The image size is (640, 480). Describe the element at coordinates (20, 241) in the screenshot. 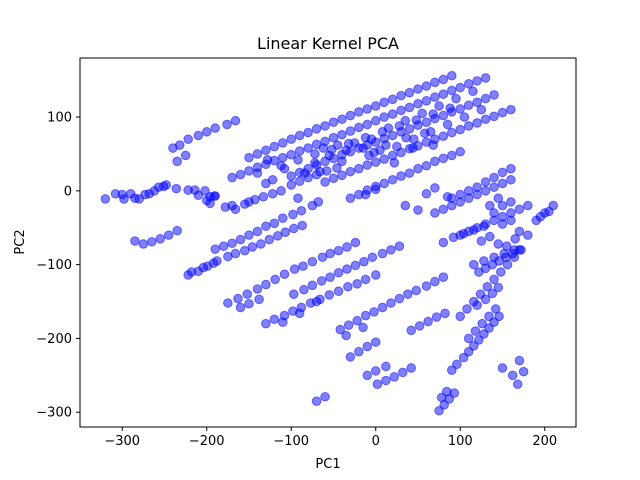

I see `y-axis-label: PC2` at that location.